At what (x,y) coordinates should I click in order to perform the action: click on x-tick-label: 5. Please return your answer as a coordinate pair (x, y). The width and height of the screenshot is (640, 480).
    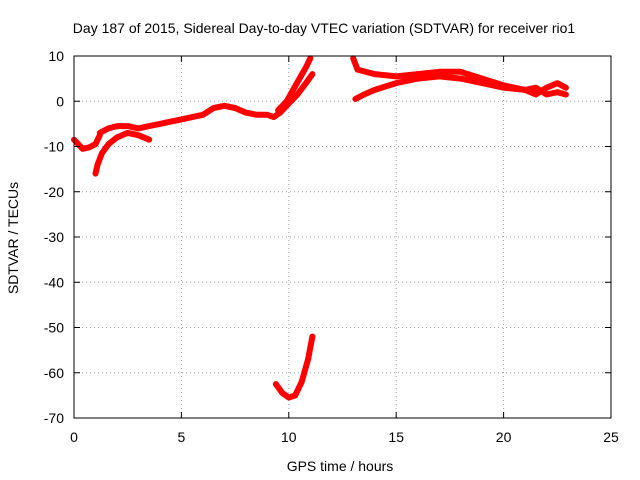
    Looking at the image, I should click on (182, 437).